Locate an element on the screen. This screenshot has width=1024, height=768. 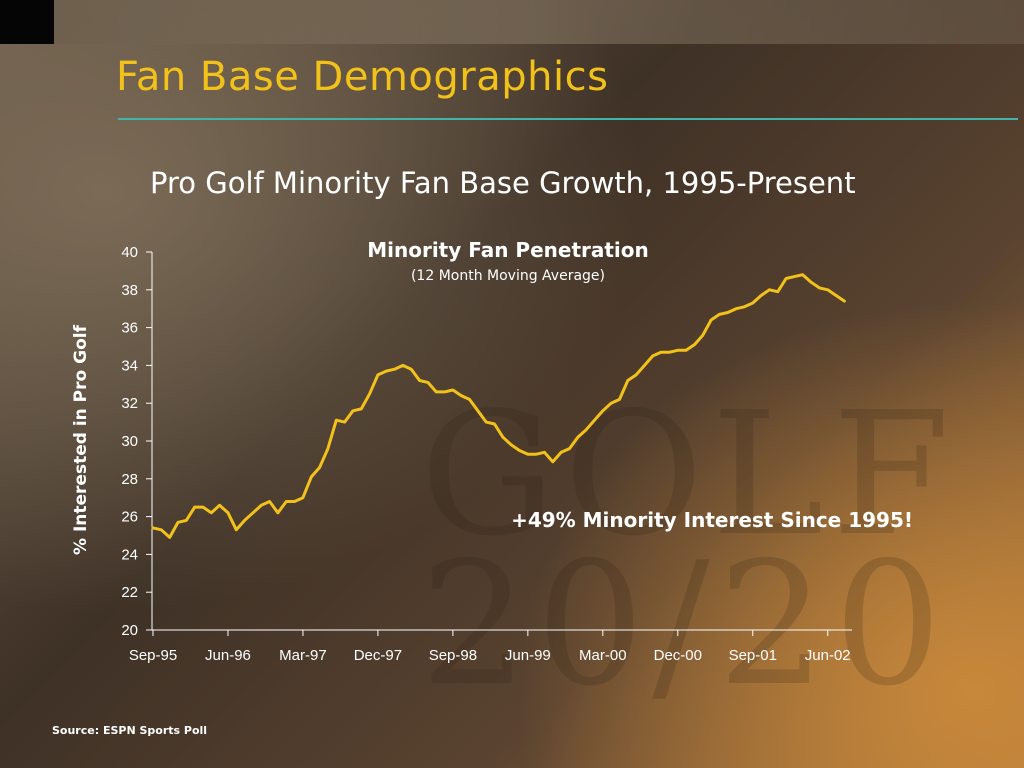
title-divider is located at coordinates (568, 119).